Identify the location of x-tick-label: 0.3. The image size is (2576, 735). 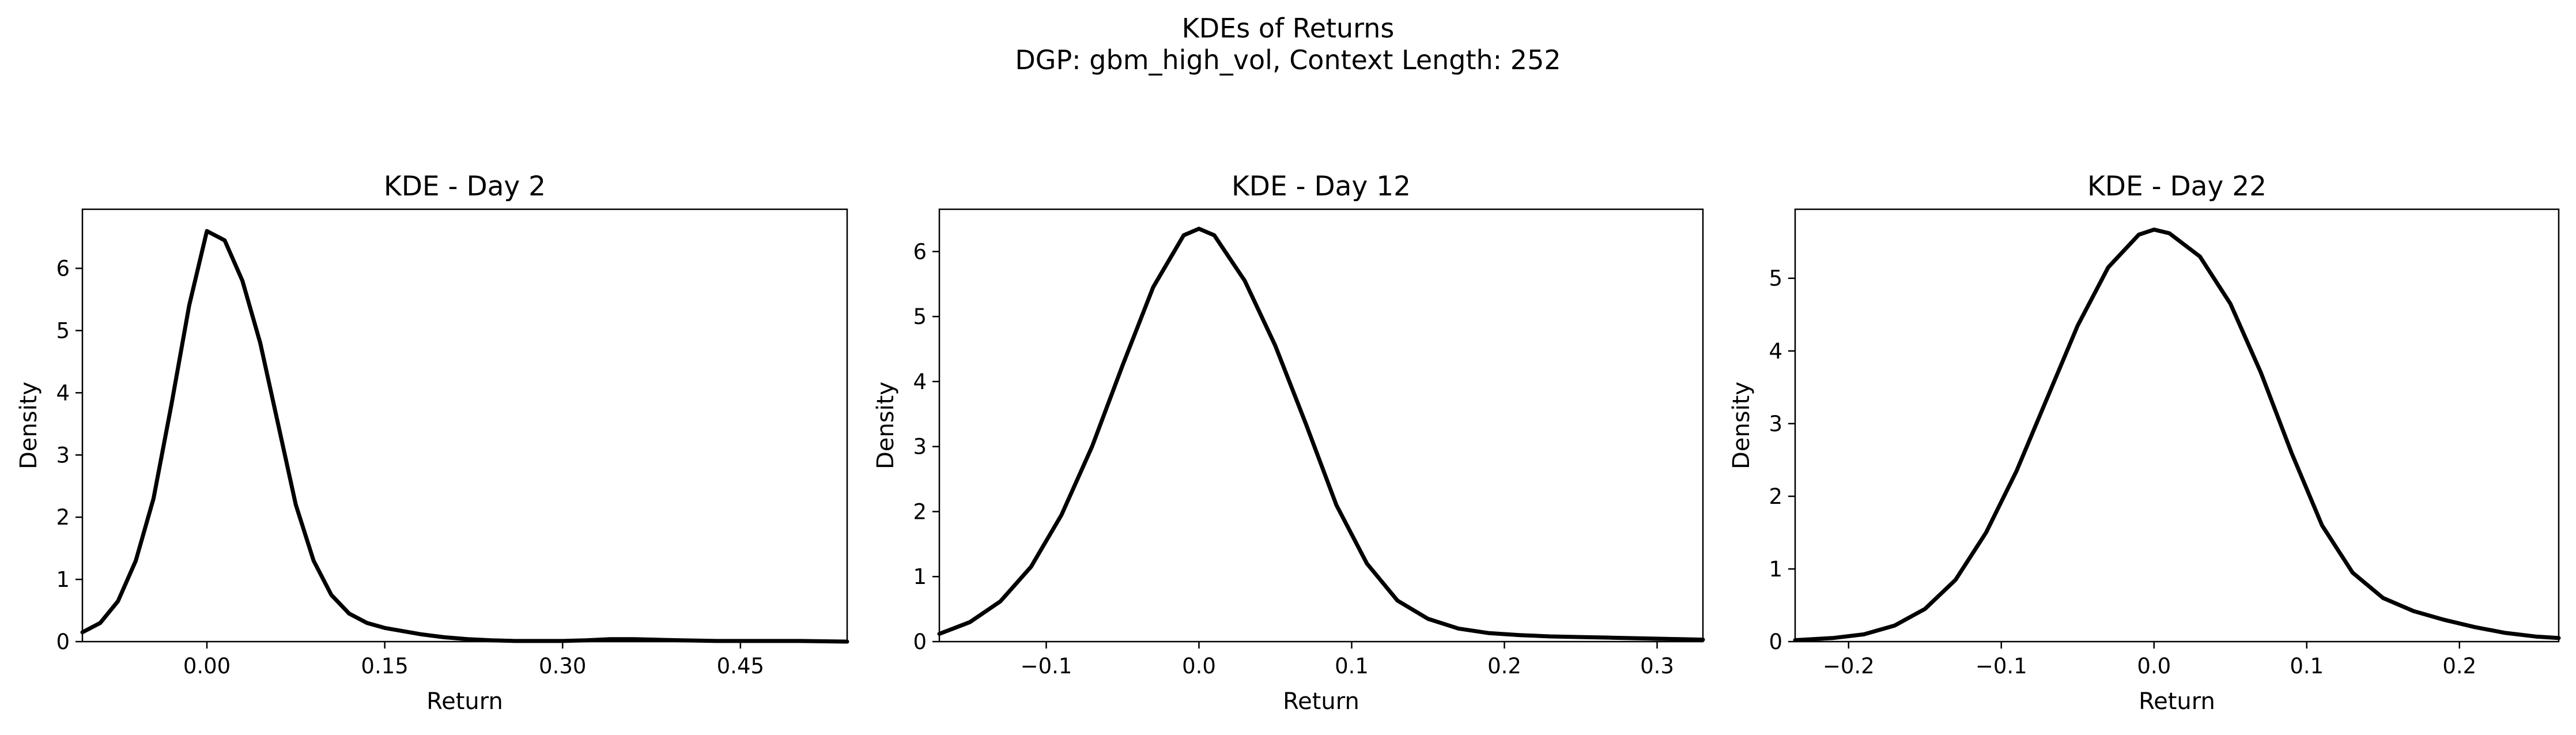
(1657, 666).